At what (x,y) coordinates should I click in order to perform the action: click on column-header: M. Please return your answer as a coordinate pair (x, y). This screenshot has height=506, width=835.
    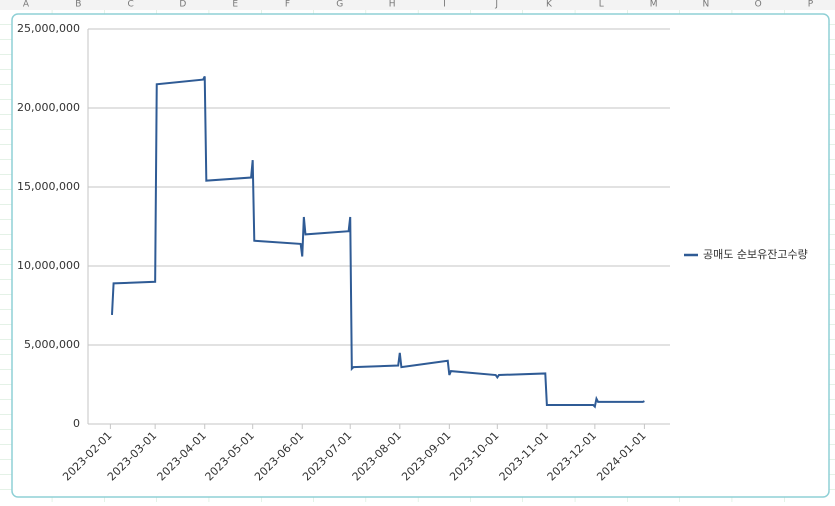
    Looking at the image, I should click on (654, 5).